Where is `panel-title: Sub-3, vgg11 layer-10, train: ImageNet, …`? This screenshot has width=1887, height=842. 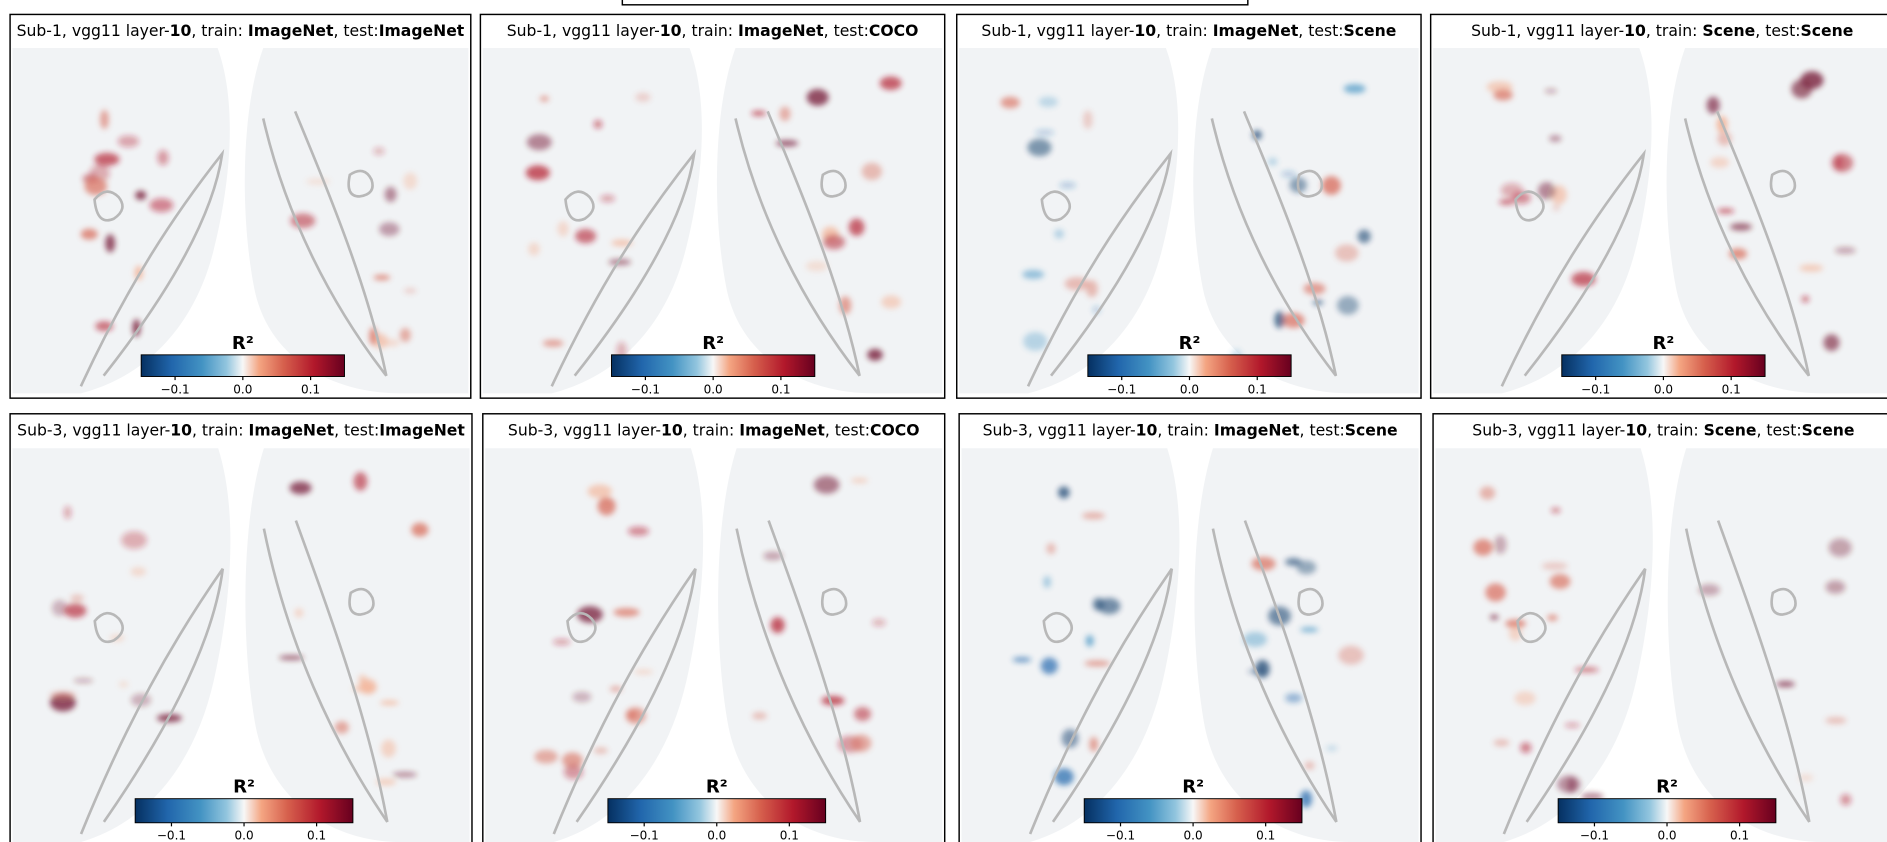
panel-title: Sub-3, vgg11 layer-10, train: ImageNet, … is located at coordinates (714, 429).